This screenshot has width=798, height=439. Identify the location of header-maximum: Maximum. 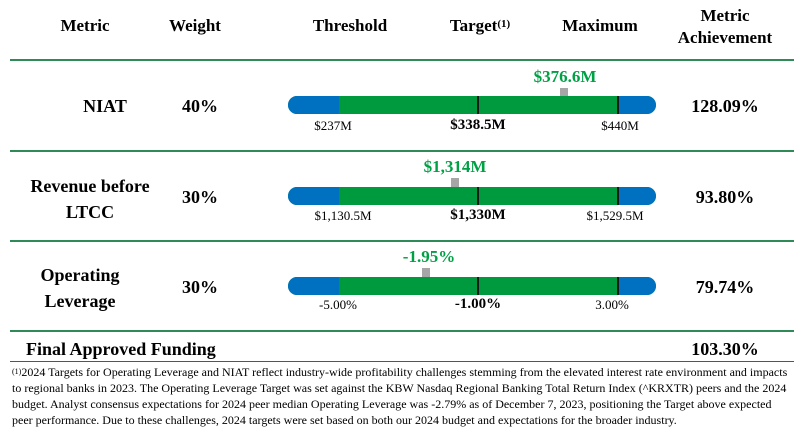
(600, 25).